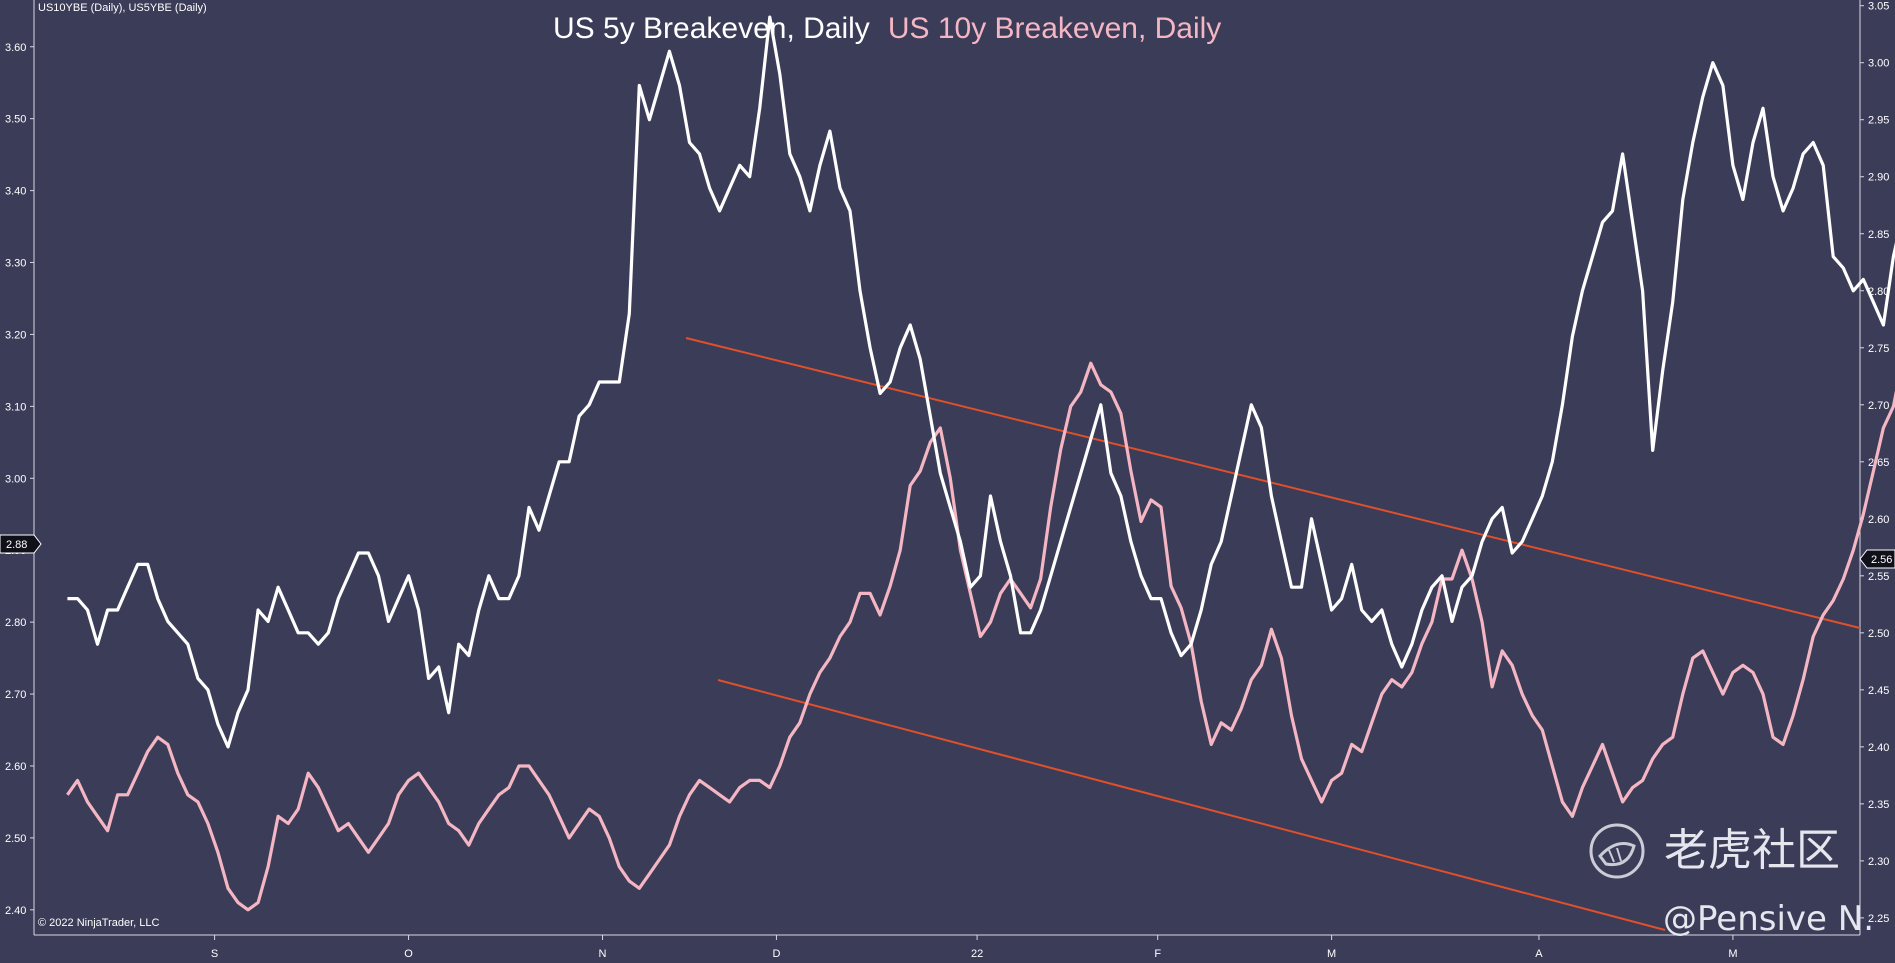  What do you see at coordinates (1878, 919) in the screenshot?
I see `right-tick-label: 2.25` at bounding box center [1878, 919].